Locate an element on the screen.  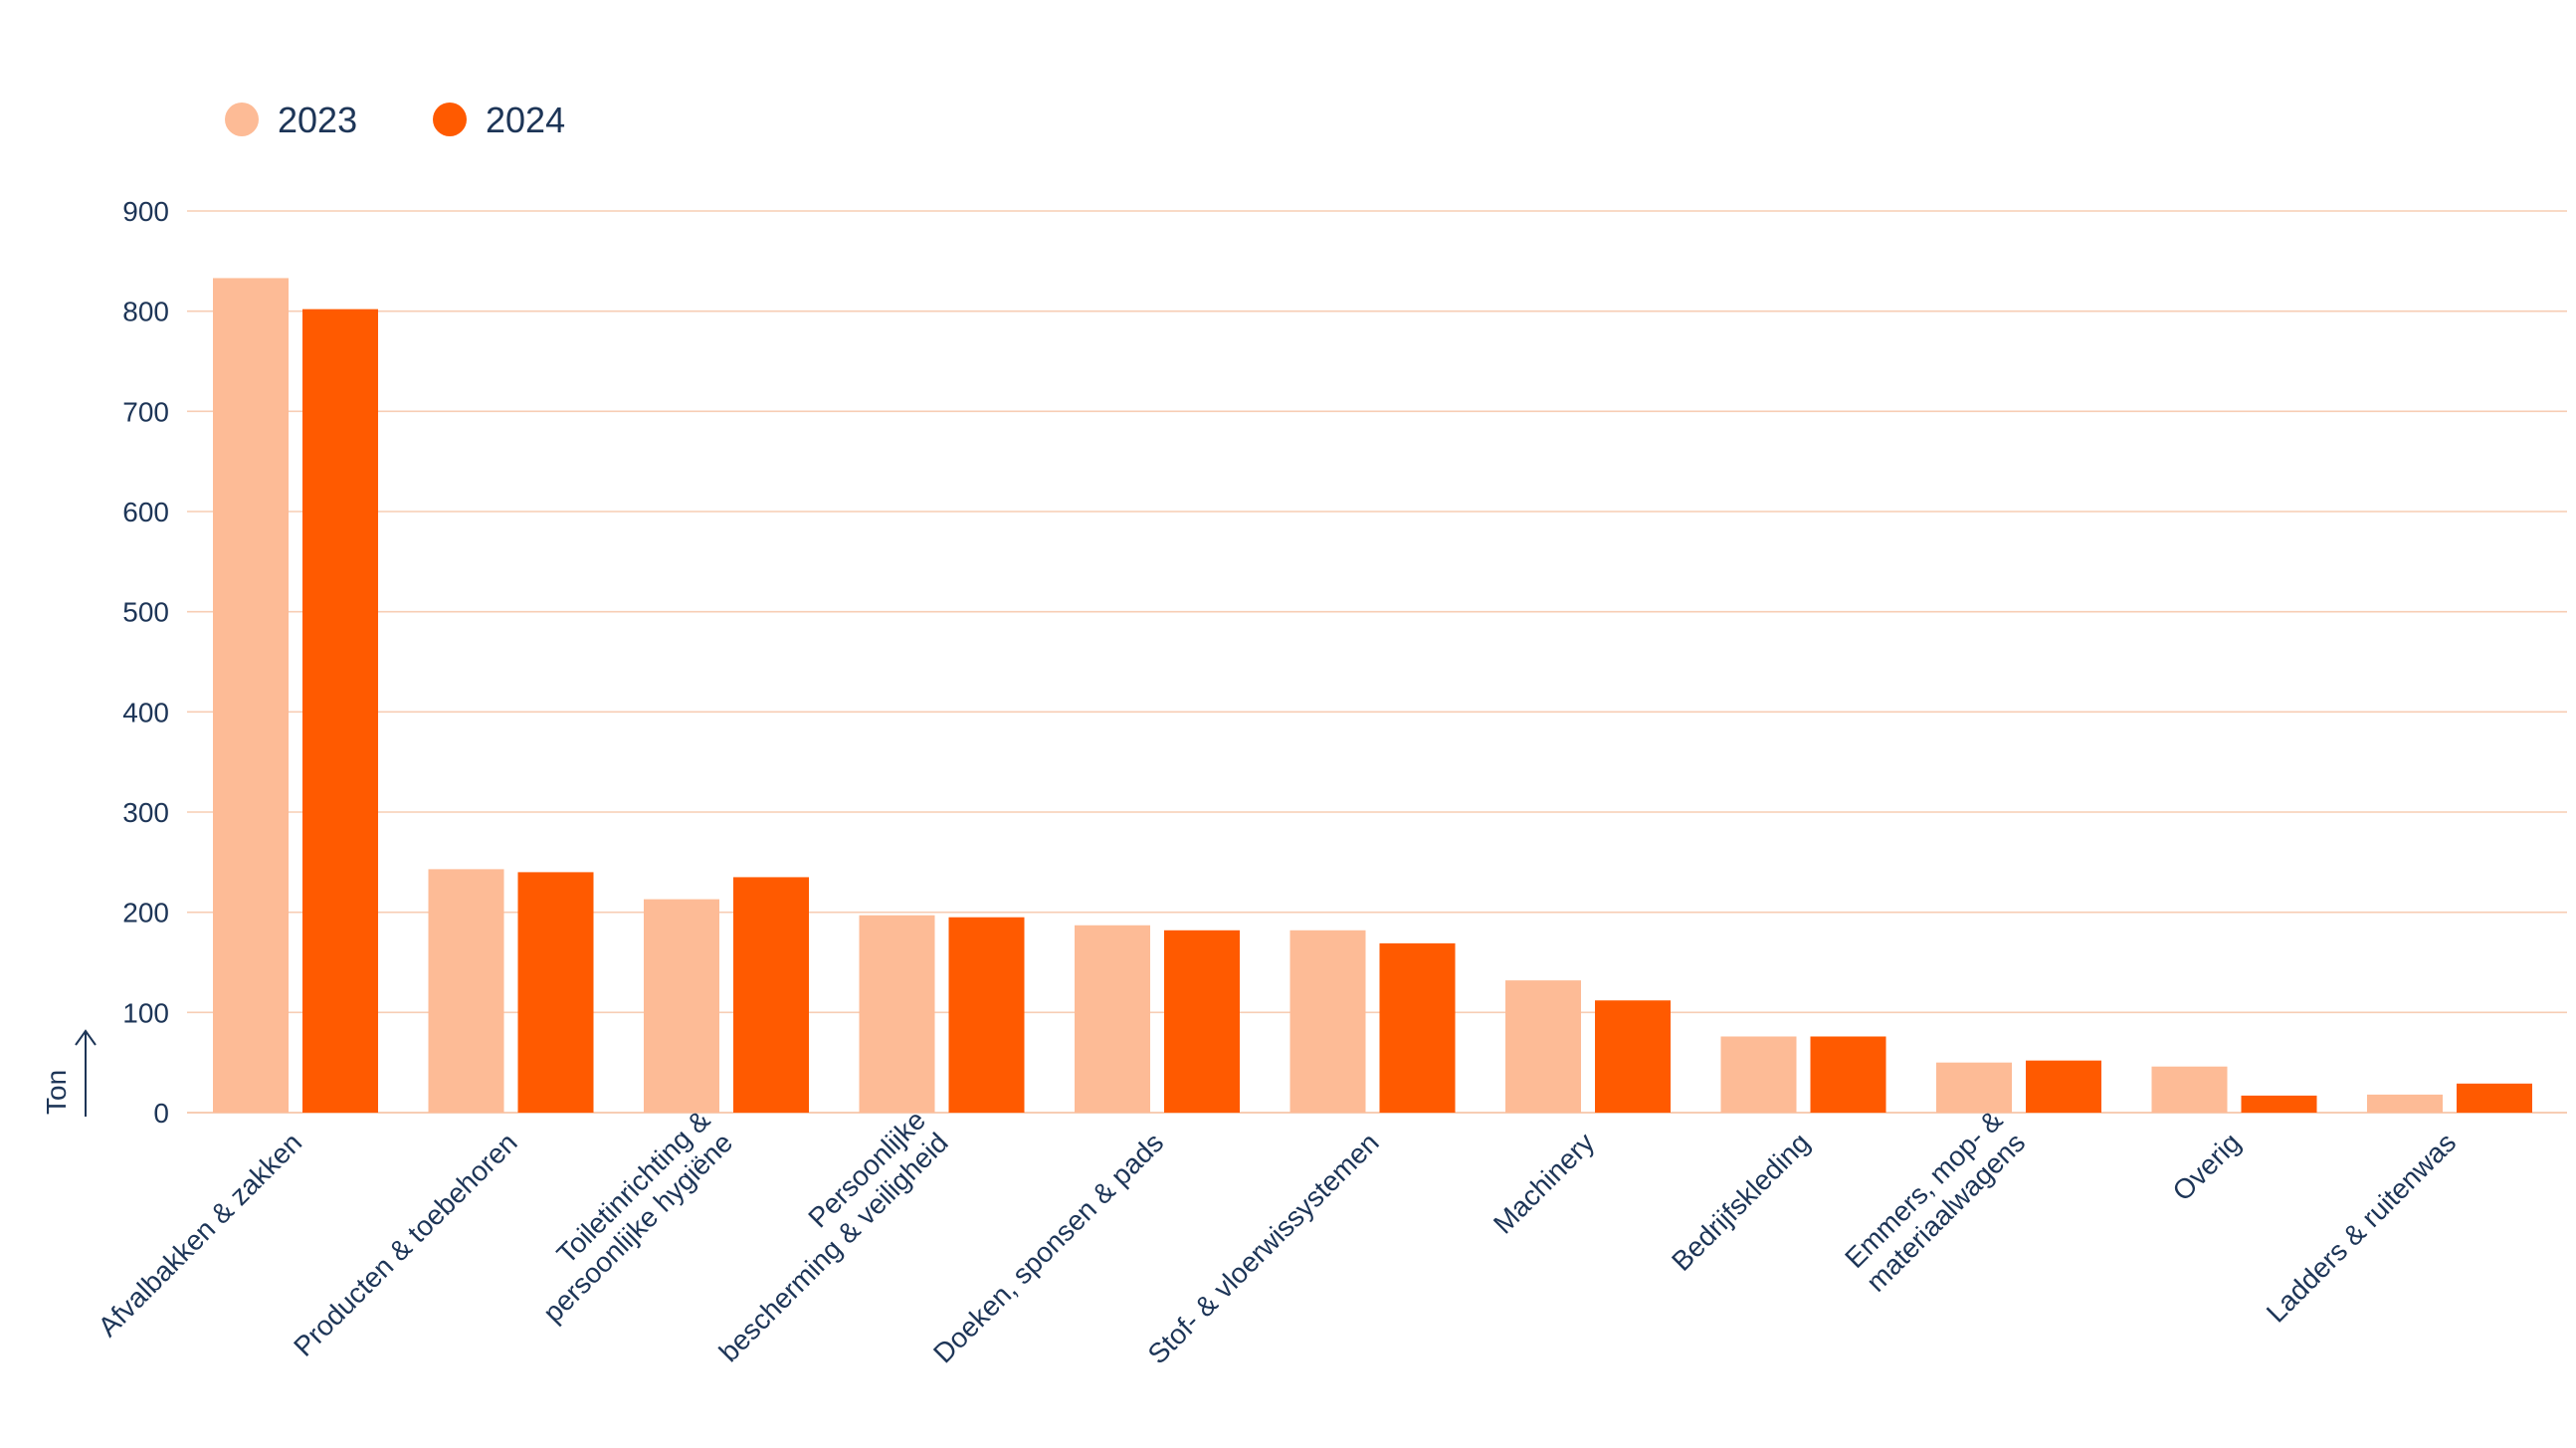
category-label: Afvalbakken & zakken is located at coordinates (200, 1235).